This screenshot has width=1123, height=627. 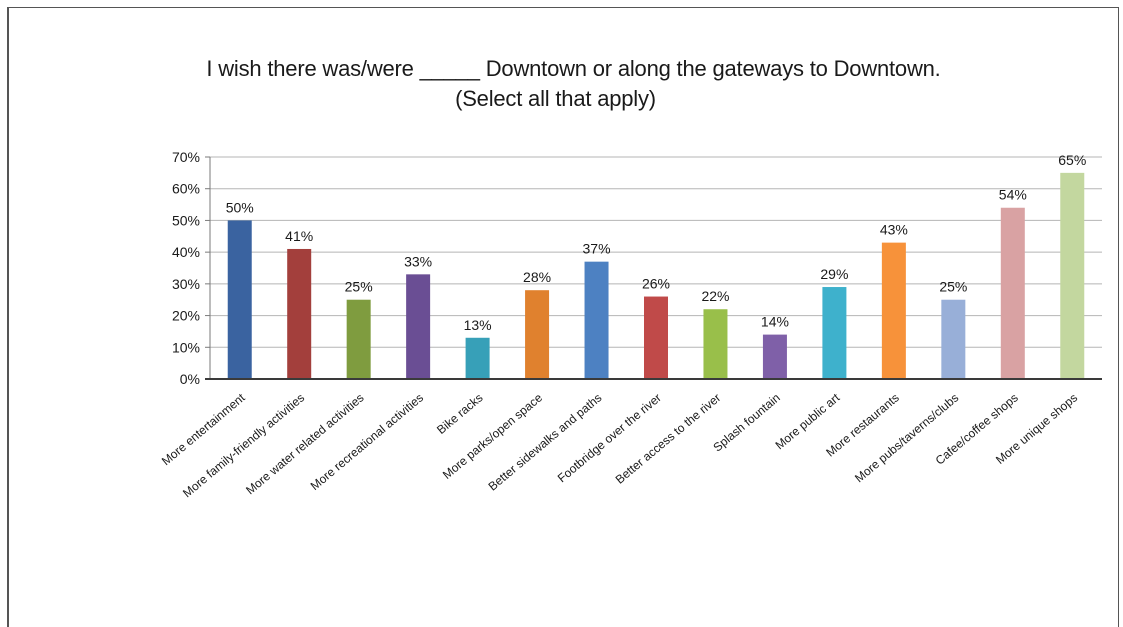 What do you see at coordinates (186, 284) in the screenshot?
I see `y-tick-label: 30%` at bounding box center [186, 284].